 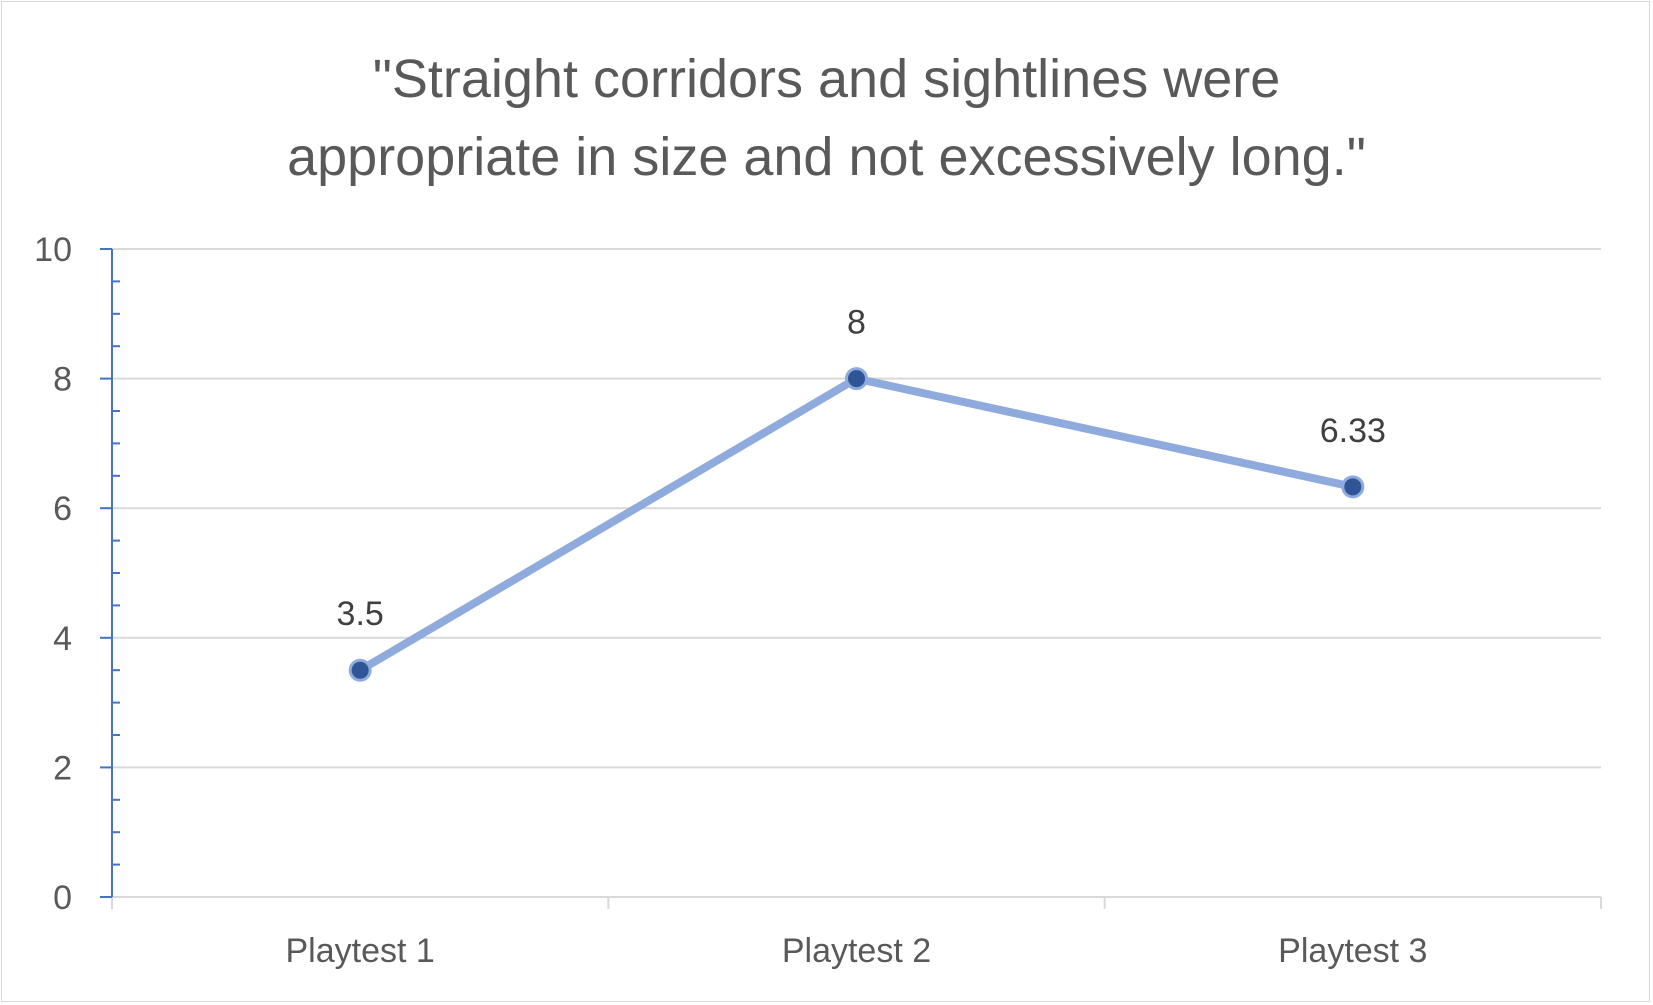 What do you see at coordinates (826, 79) in the screenshot?
I see `chart-title-line-1: "Straight corridors and sightlines were` at bounding box center [826, 79].